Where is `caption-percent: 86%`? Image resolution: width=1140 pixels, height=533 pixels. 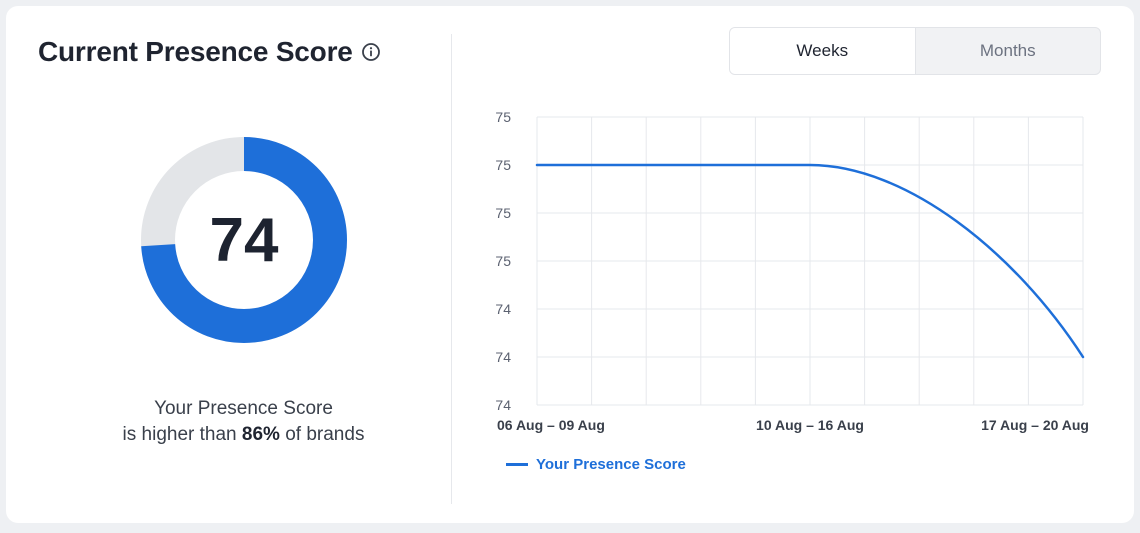 caption-percent: 86% is located at coordinates (260, 434).